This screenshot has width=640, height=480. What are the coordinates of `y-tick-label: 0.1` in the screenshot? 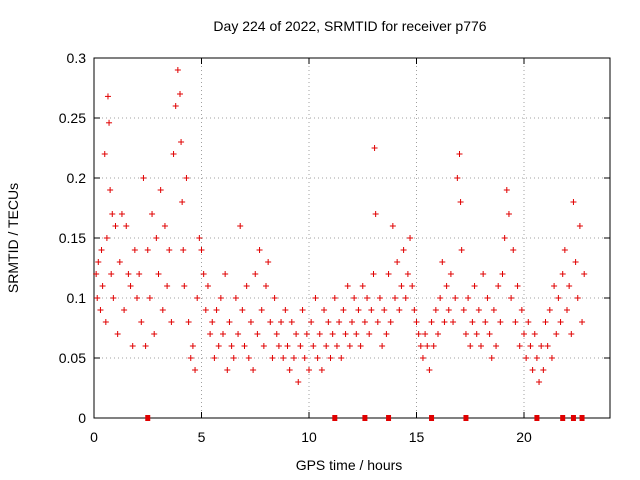 It's located at (77, 298).